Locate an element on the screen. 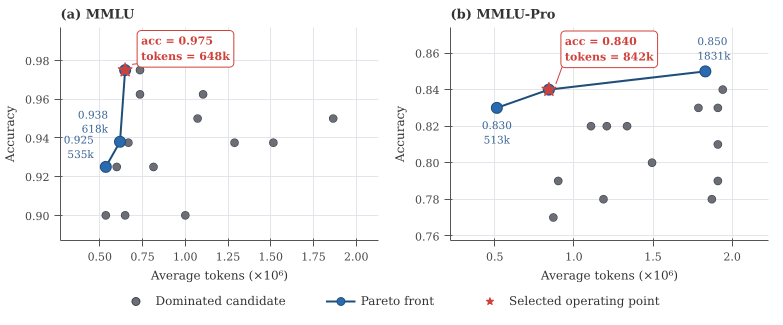  y-tick-label: 0.84 is located at coordinates (427, 91).